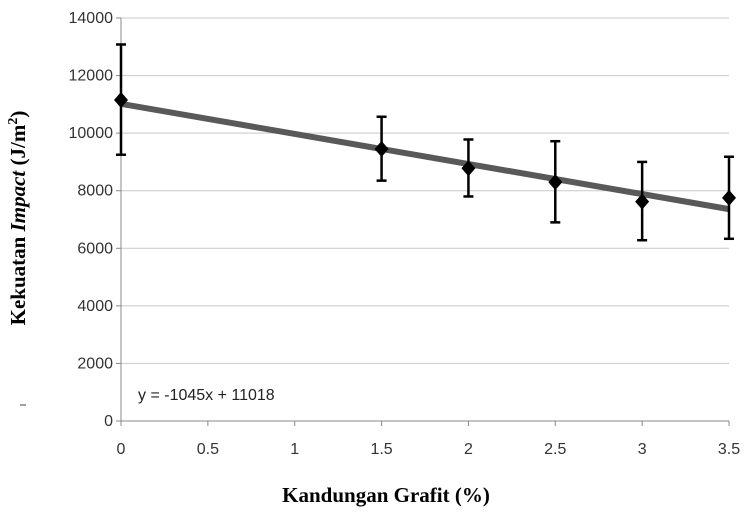  I want to click on x-tick-labels: 0 0.5 1 1.5 2 2.5 3 3.5, so click(429, 449).